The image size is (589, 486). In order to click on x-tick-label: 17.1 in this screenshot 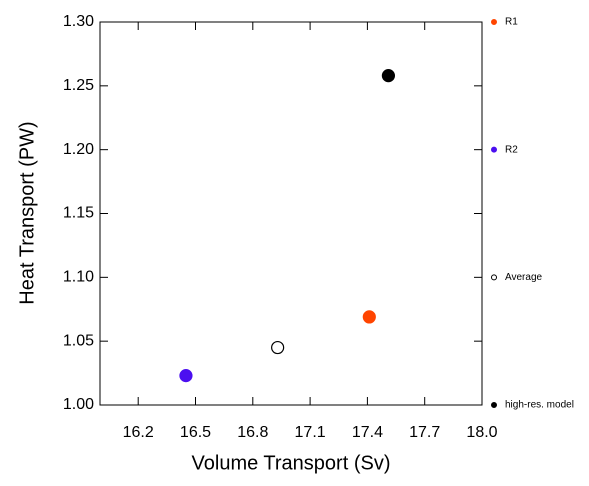, I will do `click(310, 432)`.